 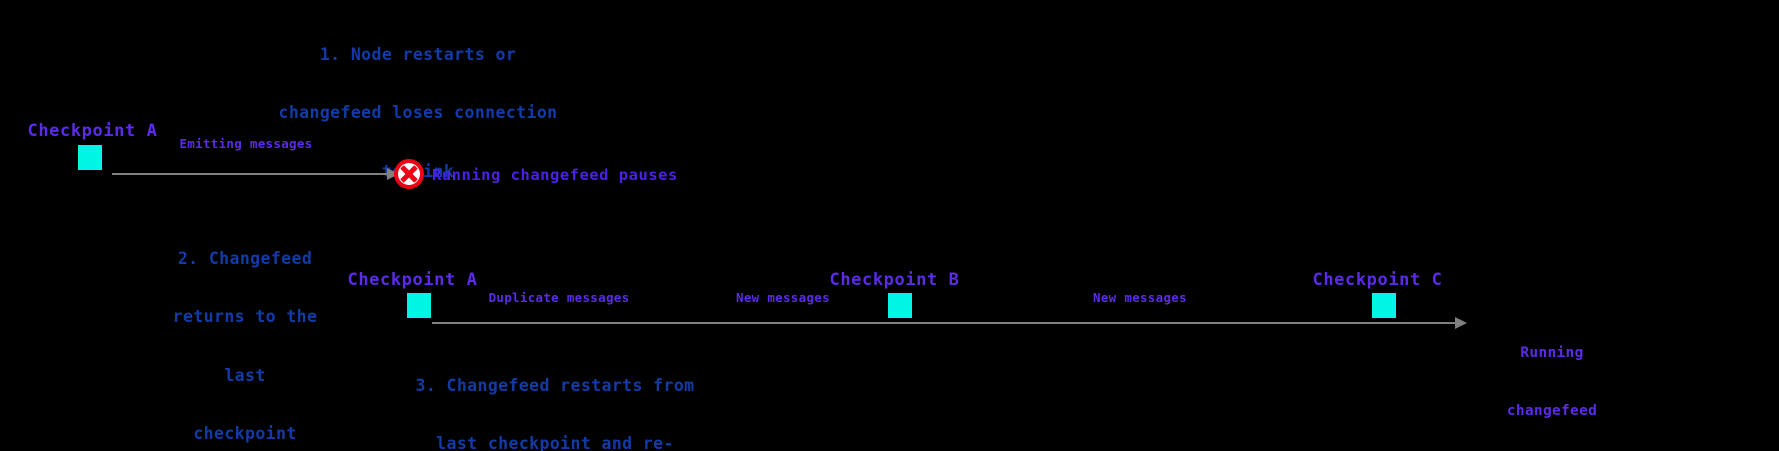 I want to click on circle-x-icon, so click(x=409, y=174).